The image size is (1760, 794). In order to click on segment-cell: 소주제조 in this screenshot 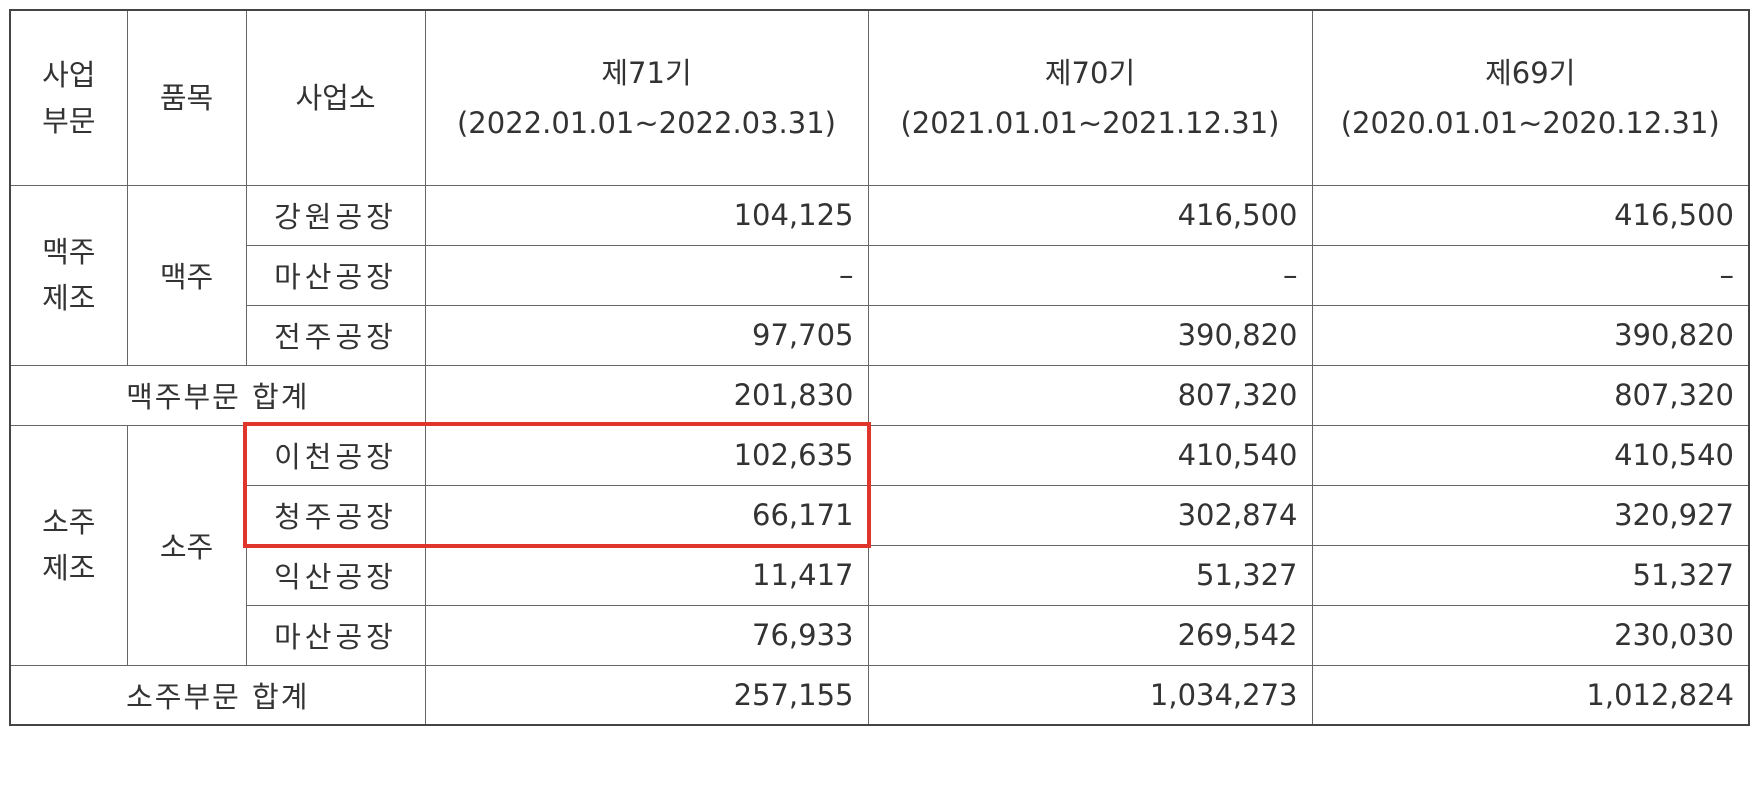, I will do `click(68, 545)`.